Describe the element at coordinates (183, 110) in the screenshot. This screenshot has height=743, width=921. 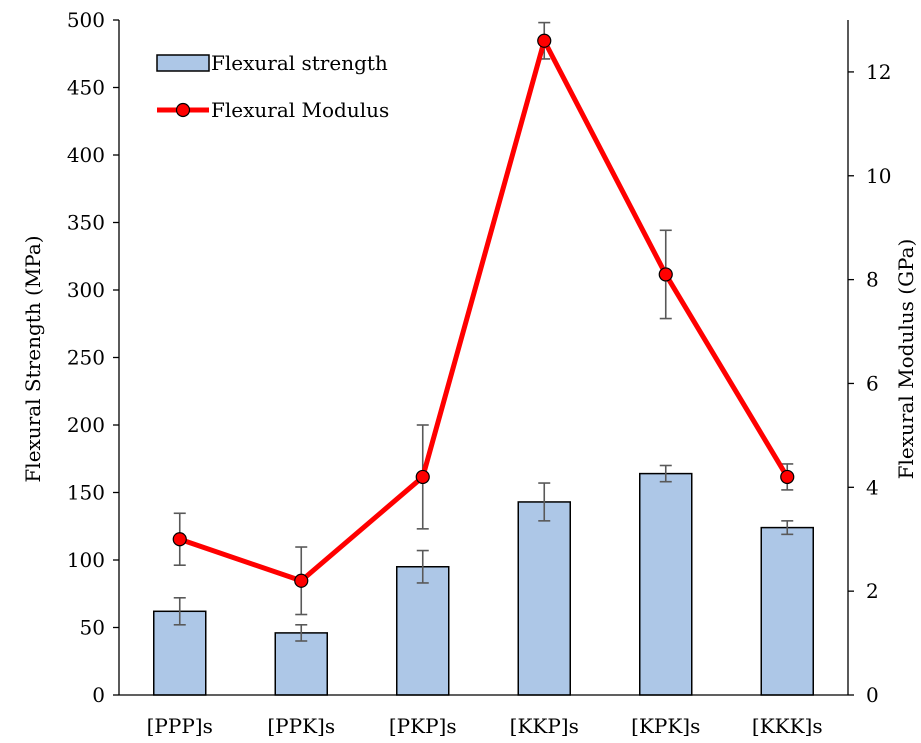
I see `legend-line-marker` at that location.